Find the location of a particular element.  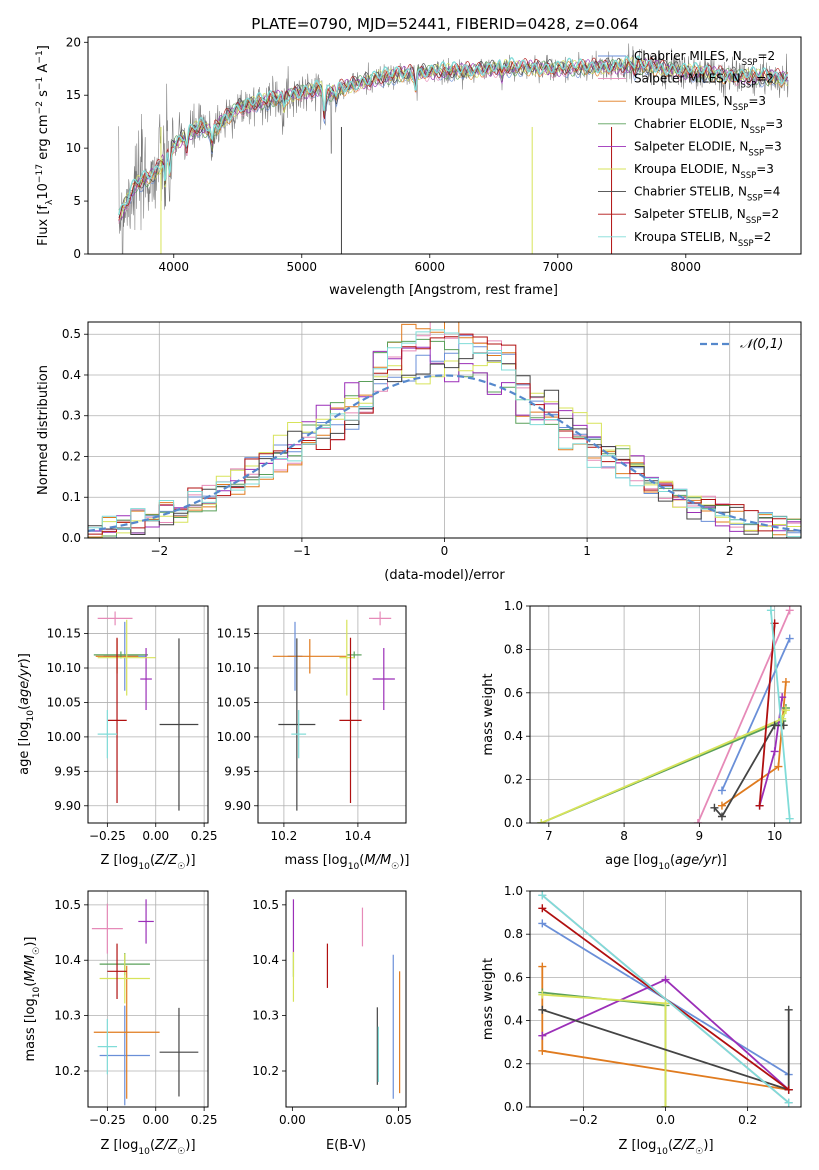

series-chabrier-miles is located at coordinates (756, 714).